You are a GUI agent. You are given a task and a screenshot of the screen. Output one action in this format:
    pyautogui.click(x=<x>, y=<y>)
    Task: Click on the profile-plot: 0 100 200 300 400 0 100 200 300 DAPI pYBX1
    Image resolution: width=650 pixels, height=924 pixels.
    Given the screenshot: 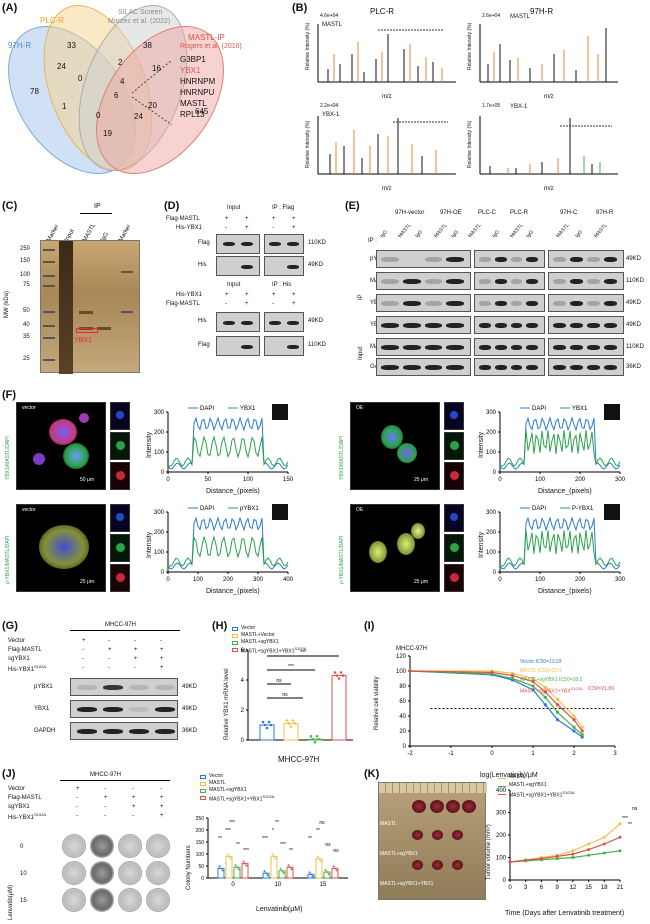 What is the action you would take?
    pyautogui.click(x=224, y=543)
    